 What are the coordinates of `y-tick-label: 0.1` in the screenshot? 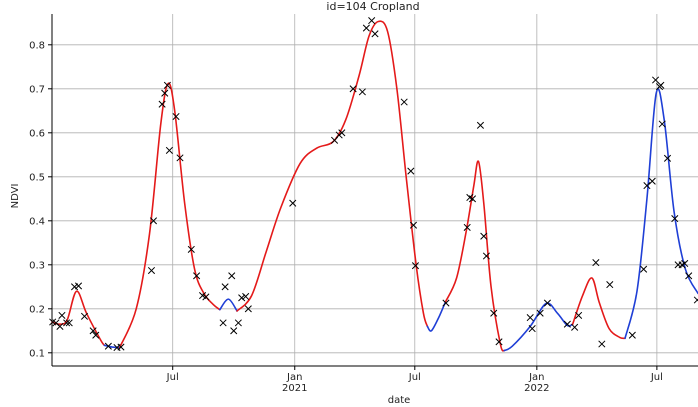 It's located at (37, 353).